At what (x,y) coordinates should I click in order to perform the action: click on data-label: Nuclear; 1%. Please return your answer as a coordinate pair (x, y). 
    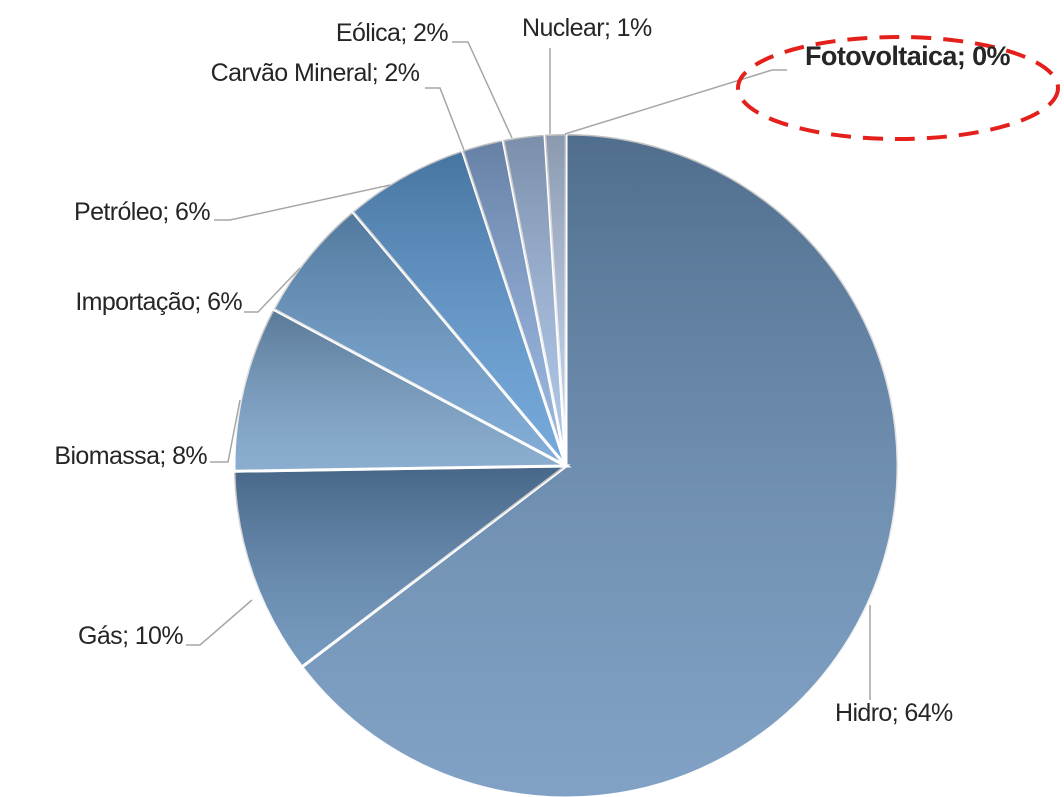
    Looking at the image, I should click on (587, 28).